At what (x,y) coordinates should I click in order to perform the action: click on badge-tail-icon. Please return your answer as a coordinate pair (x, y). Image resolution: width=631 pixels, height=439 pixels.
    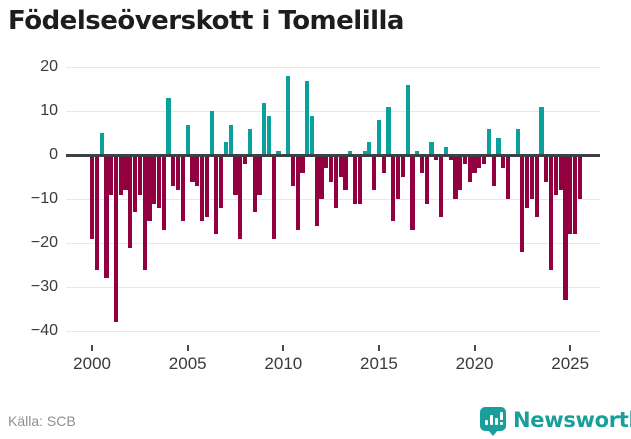
    Looking at the image, I should click on (493, 433).